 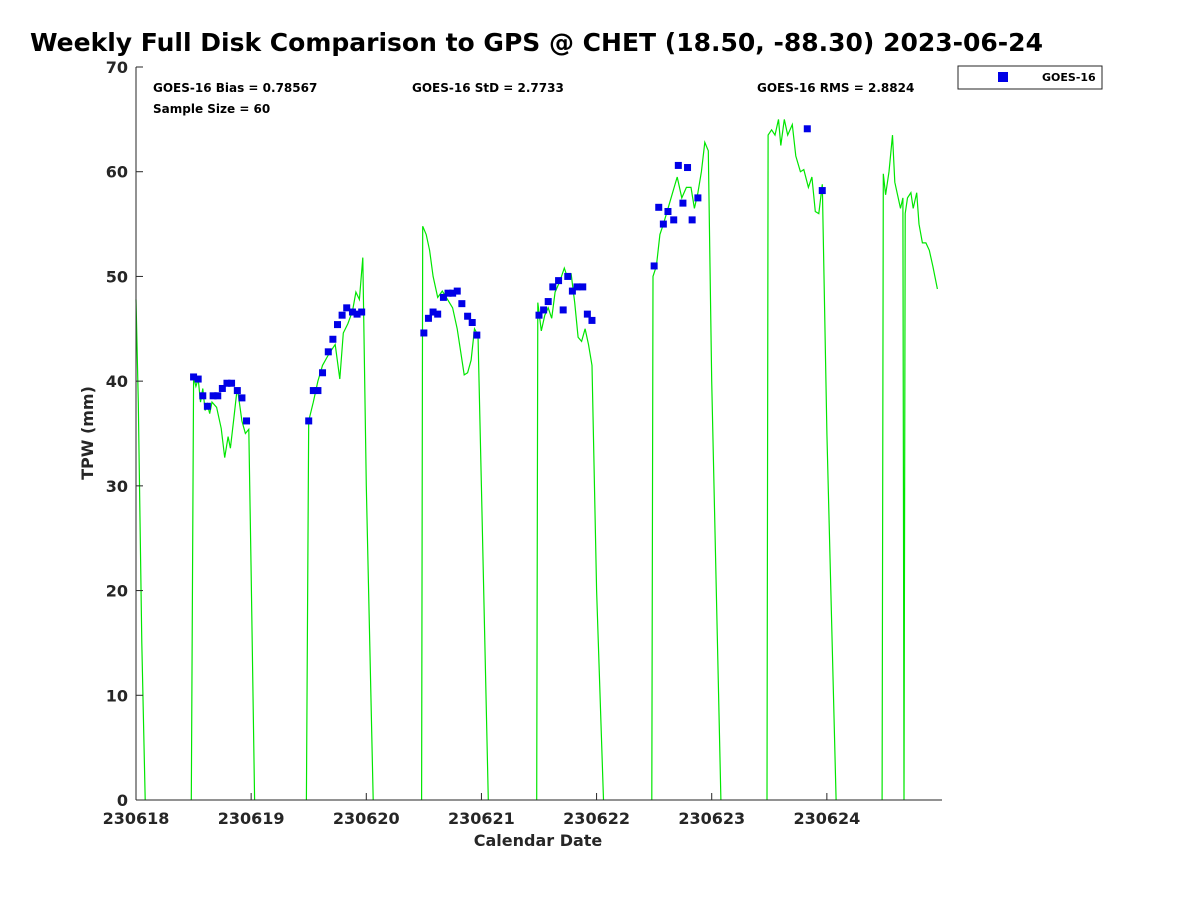 What do you see at coordinates (117, 67) in the screenshot?
I see `y-tick-label: 70` at bounding box center [117, 67].